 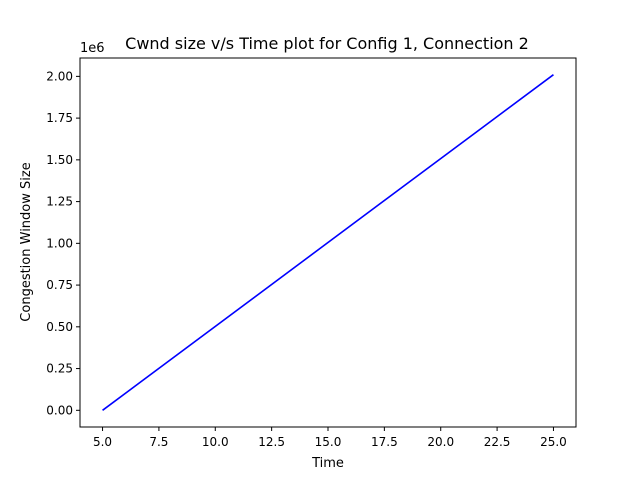 I want to click on x-tick-label: 17.5, so click(x=384, y=442).